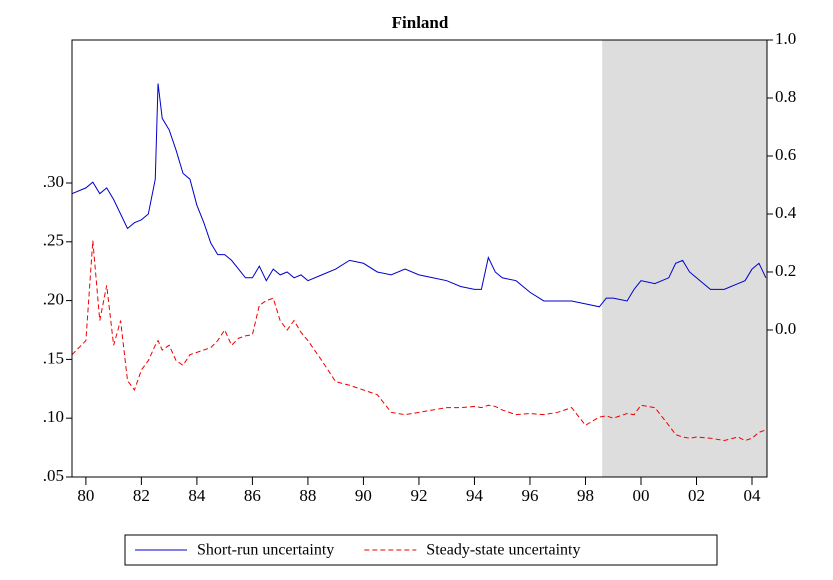 The height and width of the screenshot is (580, 833). Describe the element at coordinates (53, 240) in the screenshot. I see `y-tick-label: .25` at that location.